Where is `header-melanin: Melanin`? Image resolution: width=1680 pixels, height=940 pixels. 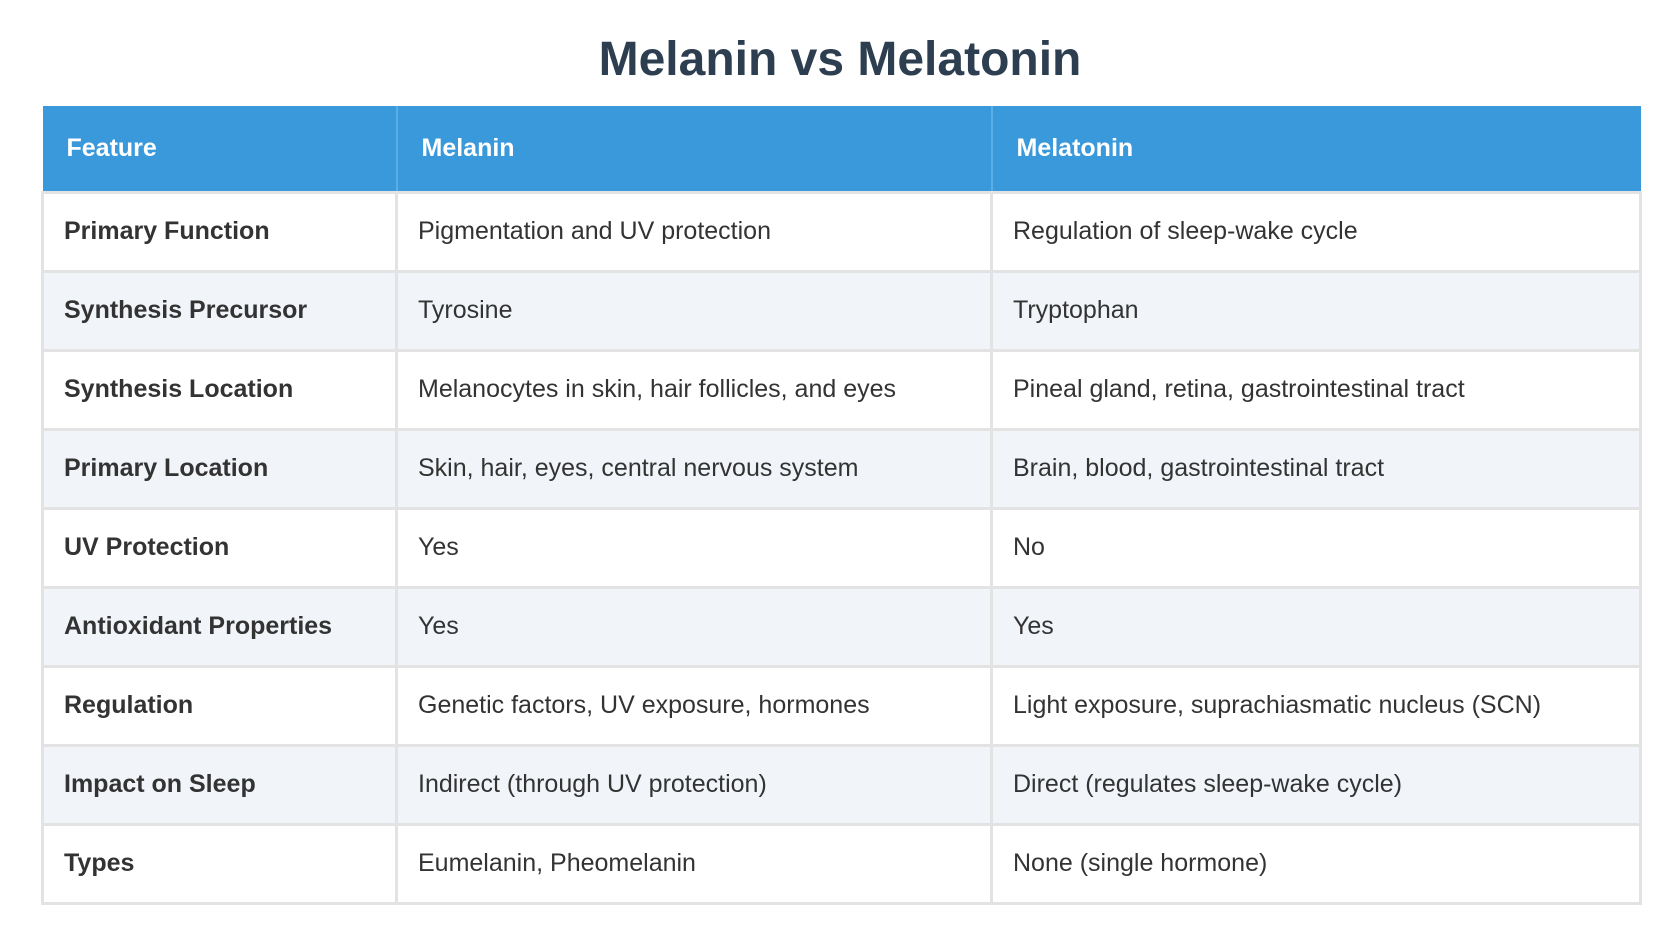
header-melanin: Melanin is located at coordinates (694, 149).